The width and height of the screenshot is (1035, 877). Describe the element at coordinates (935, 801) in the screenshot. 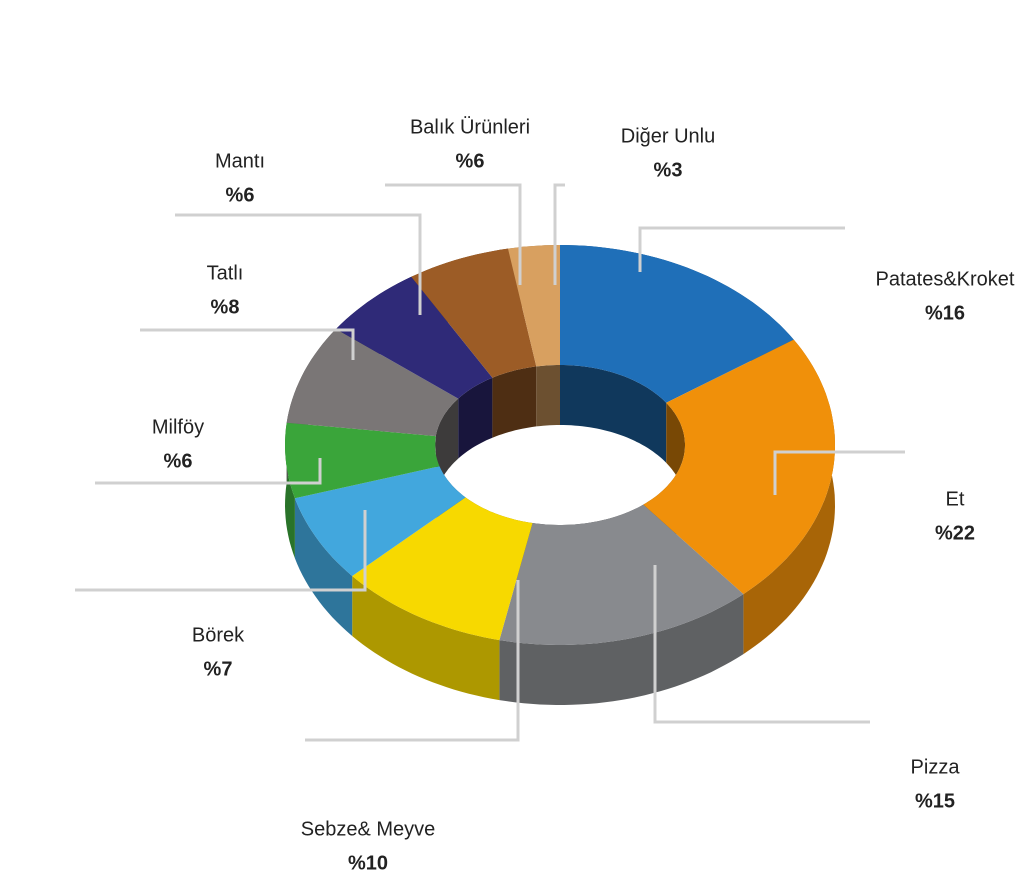

I see `value-label: %15` at that location.